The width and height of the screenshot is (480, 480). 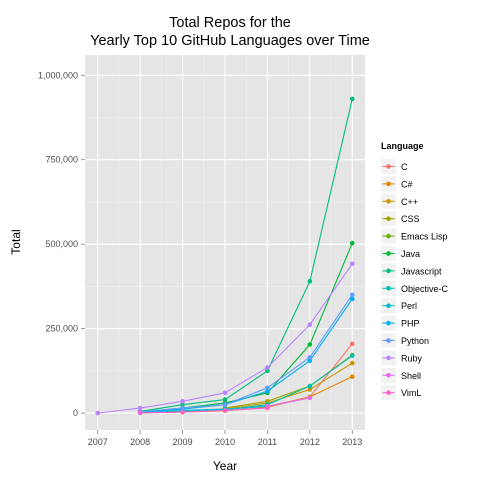 I want to click on series-line-perl, so click(x=204, y=409).